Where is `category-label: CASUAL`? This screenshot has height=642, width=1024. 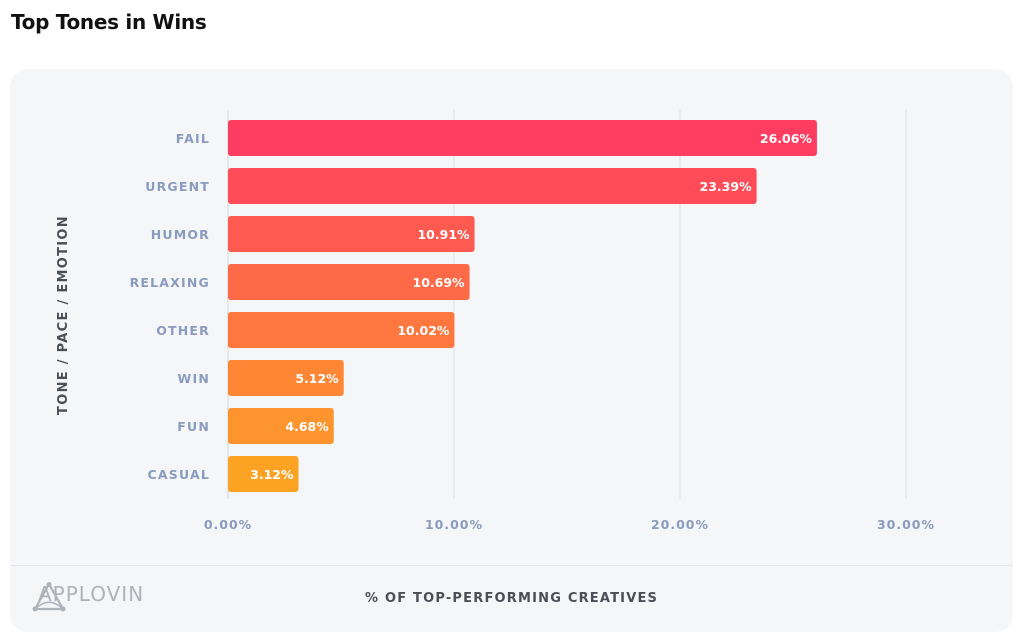 category-label: CASUAL is located at coordinates (179, 474).